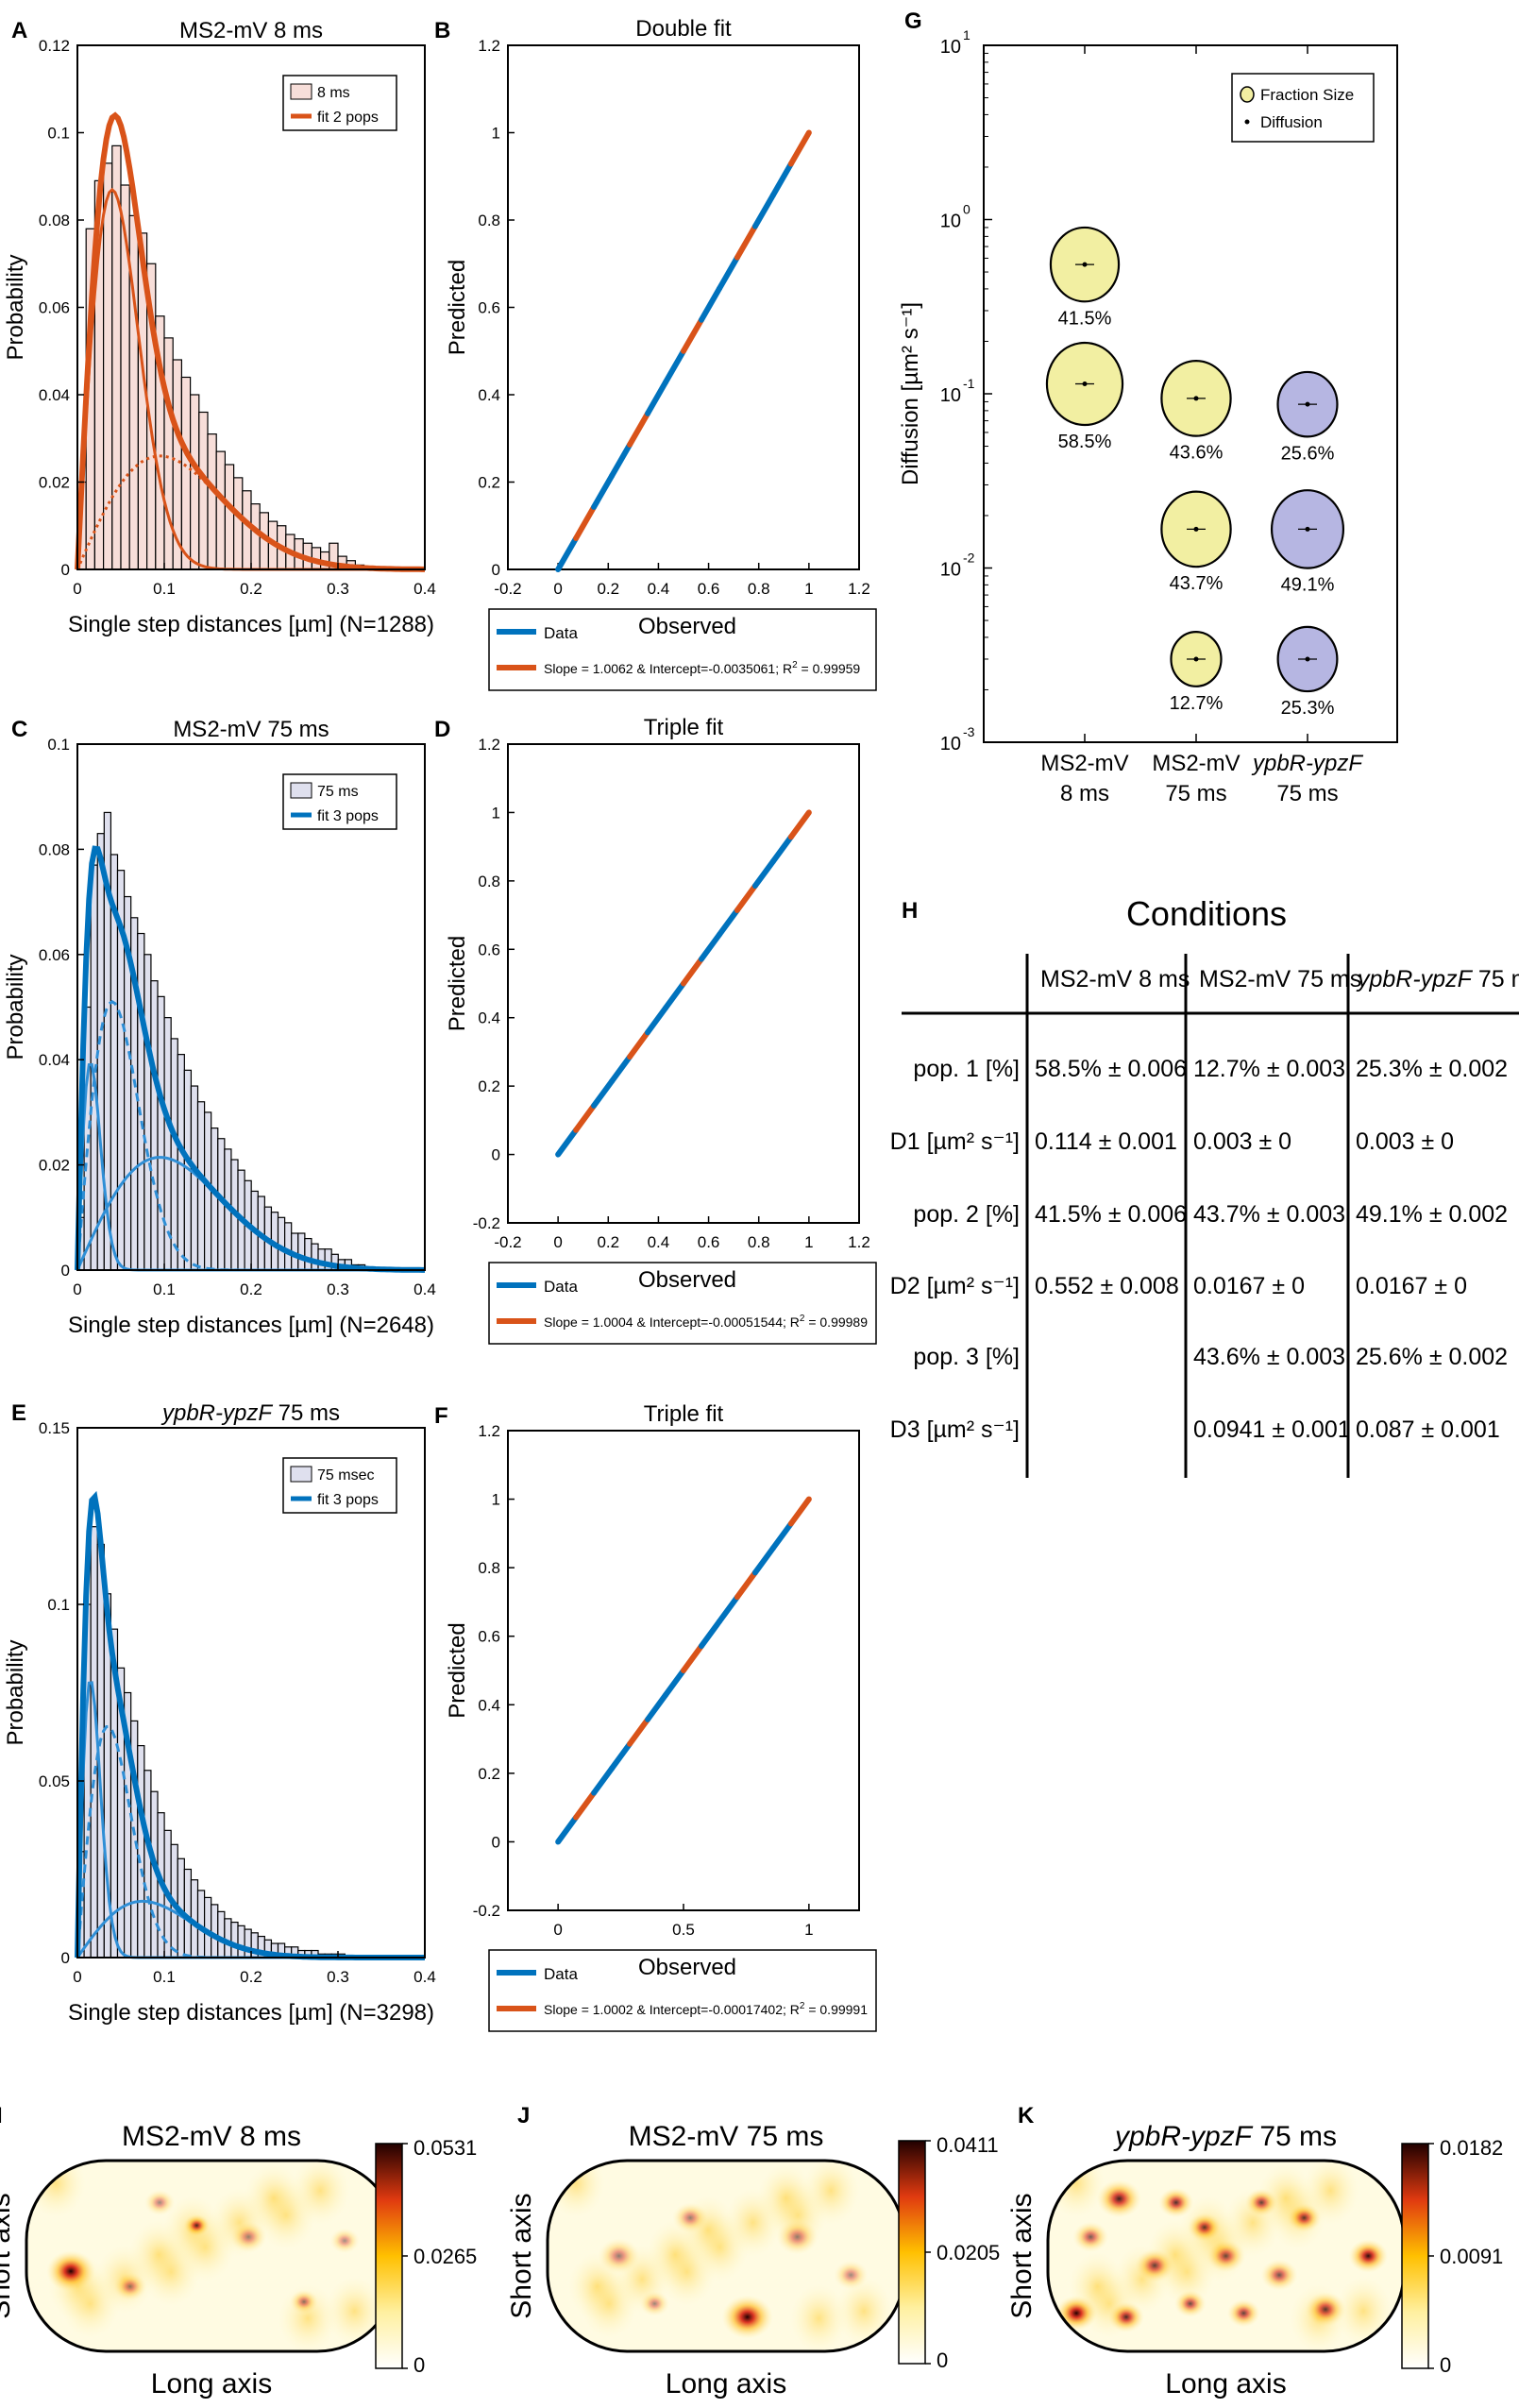 This screenshot has height=2408, width=1519. Describe the element at coordinates (58, 1605) in the screenshot. I see `ytick-label-E: 0.1` at that location.